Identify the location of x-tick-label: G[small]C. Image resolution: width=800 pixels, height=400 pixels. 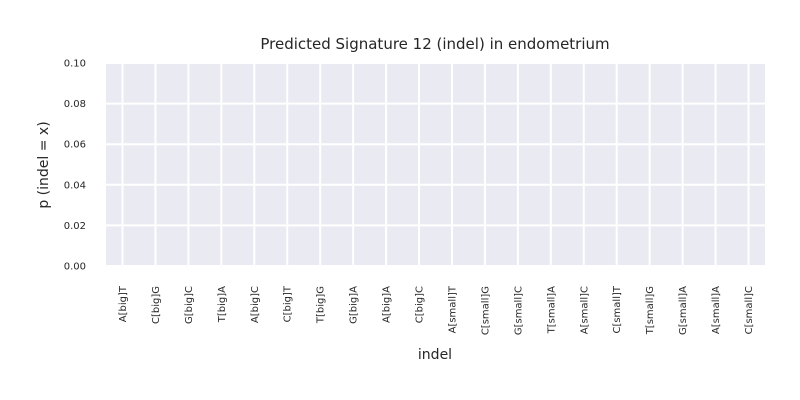
(518, 310).